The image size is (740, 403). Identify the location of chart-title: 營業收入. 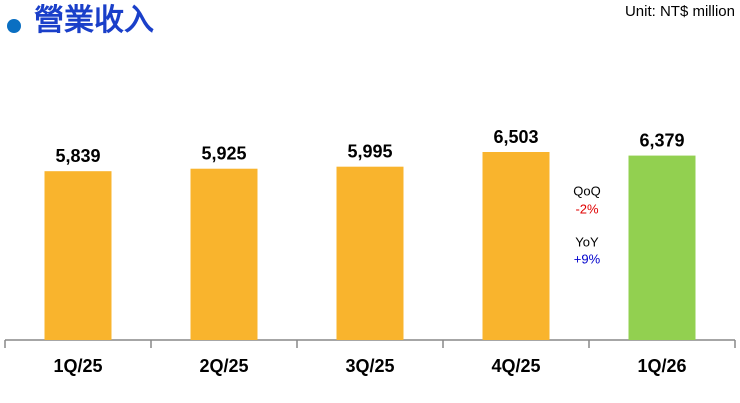
(94, 20).